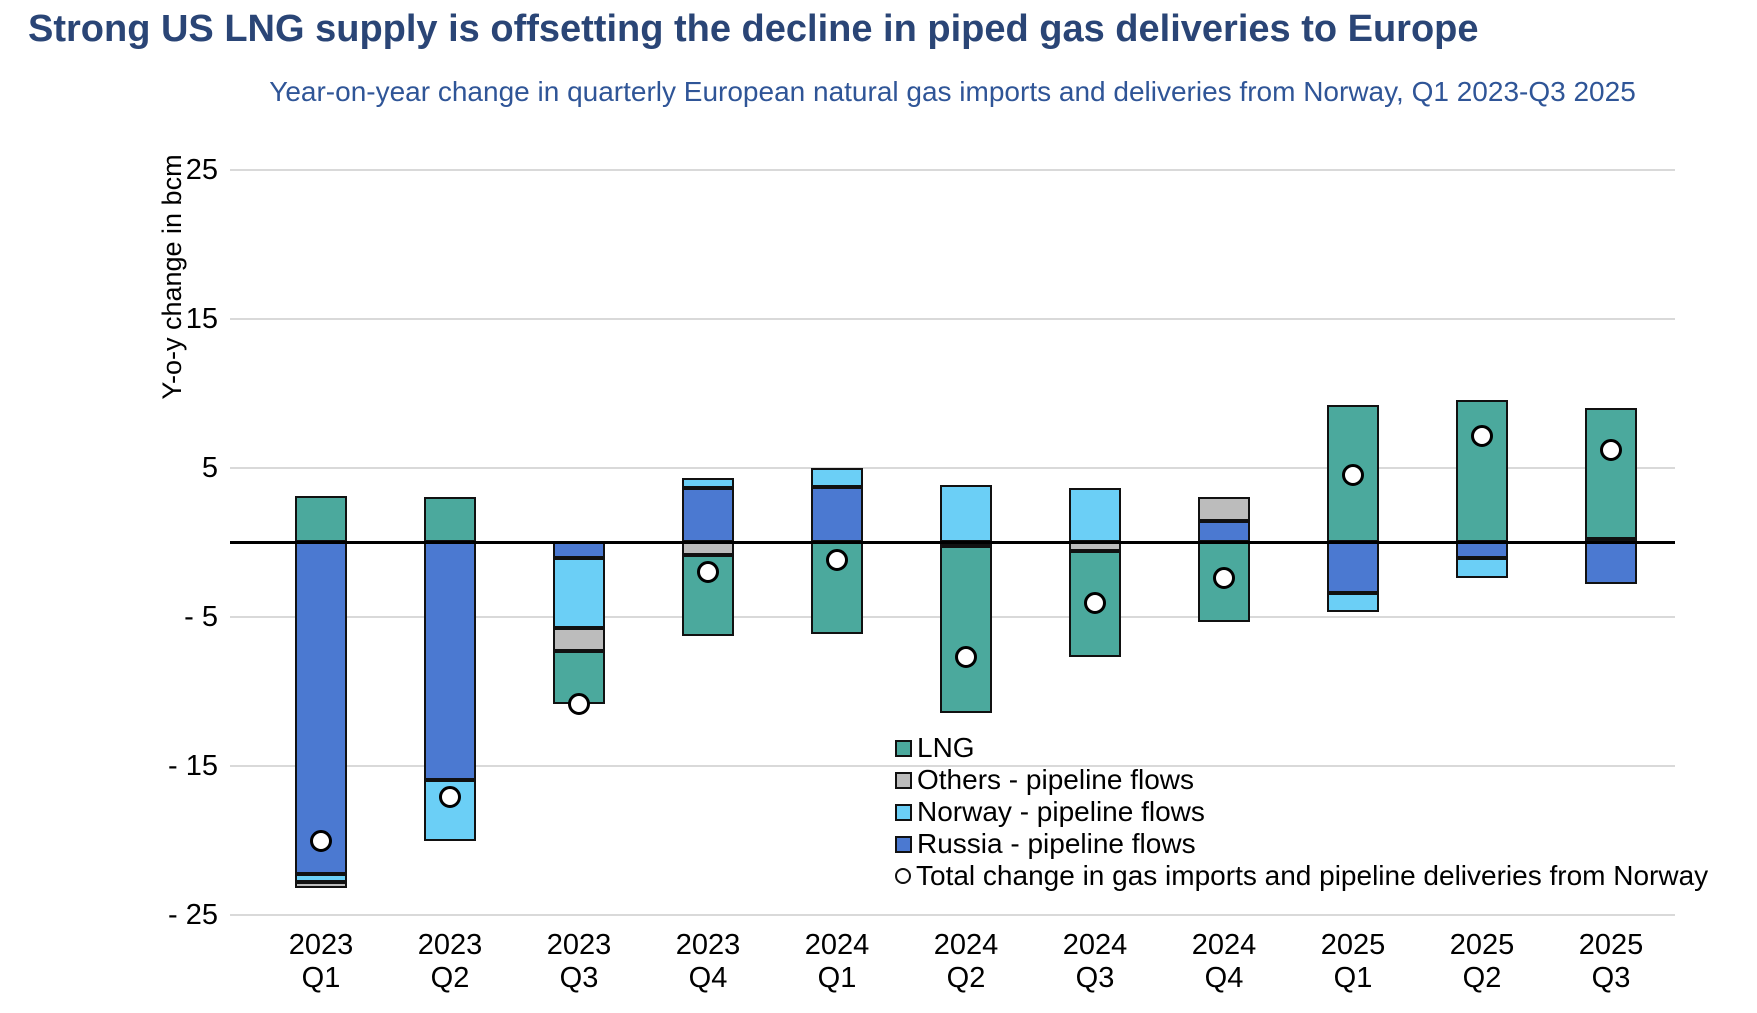 The height and width of the screenshot is (1013, 1757). Describe the element at coordinates (1224, 961) in the screenshot. I see `x-axis-label-2024Q4: 2024 Q4` at that location.